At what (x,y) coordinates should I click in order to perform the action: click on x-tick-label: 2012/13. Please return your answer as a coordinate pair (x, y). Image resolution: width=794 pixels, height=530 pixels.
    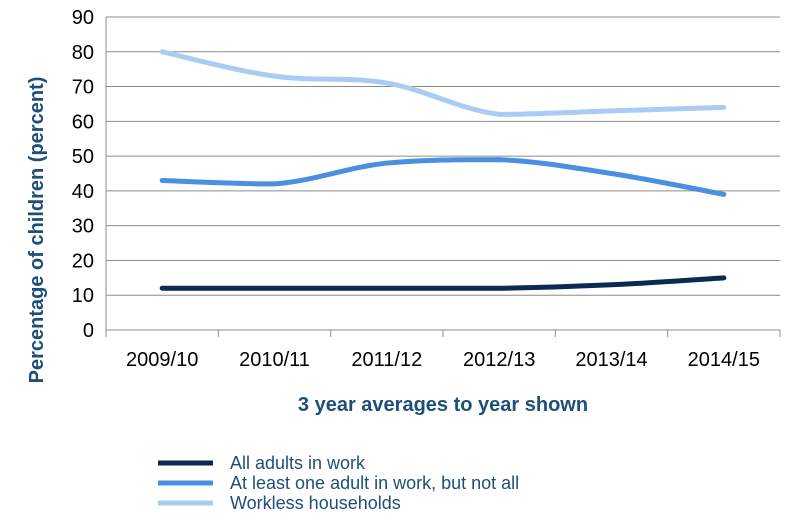
    Looking at the image, I should click on (499, 360).